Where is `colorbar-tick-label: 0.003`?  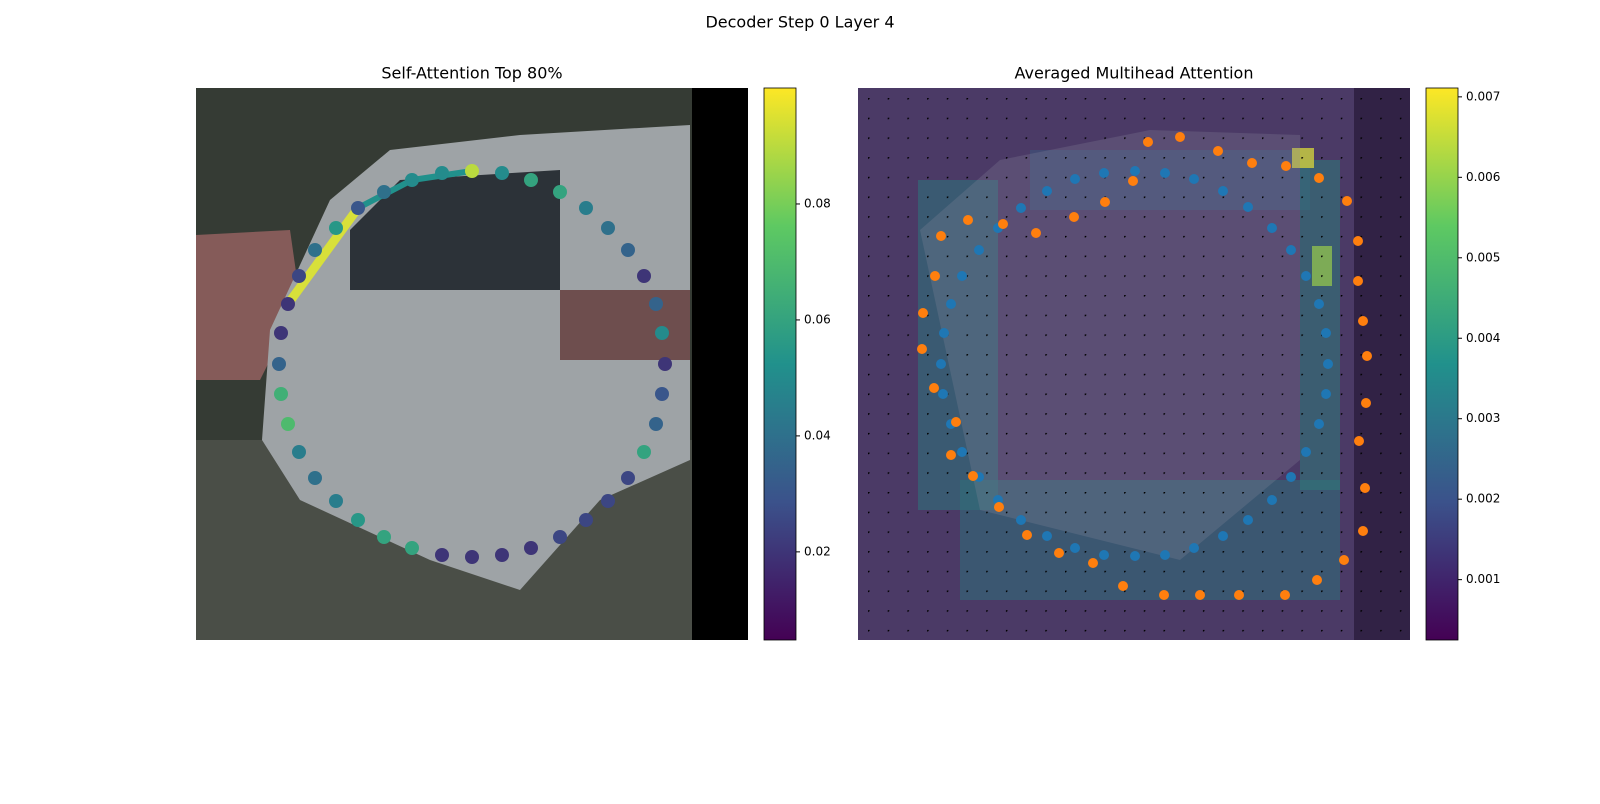 colorbar-tick-label: 0.003 is located at coordinates (1483, 418).